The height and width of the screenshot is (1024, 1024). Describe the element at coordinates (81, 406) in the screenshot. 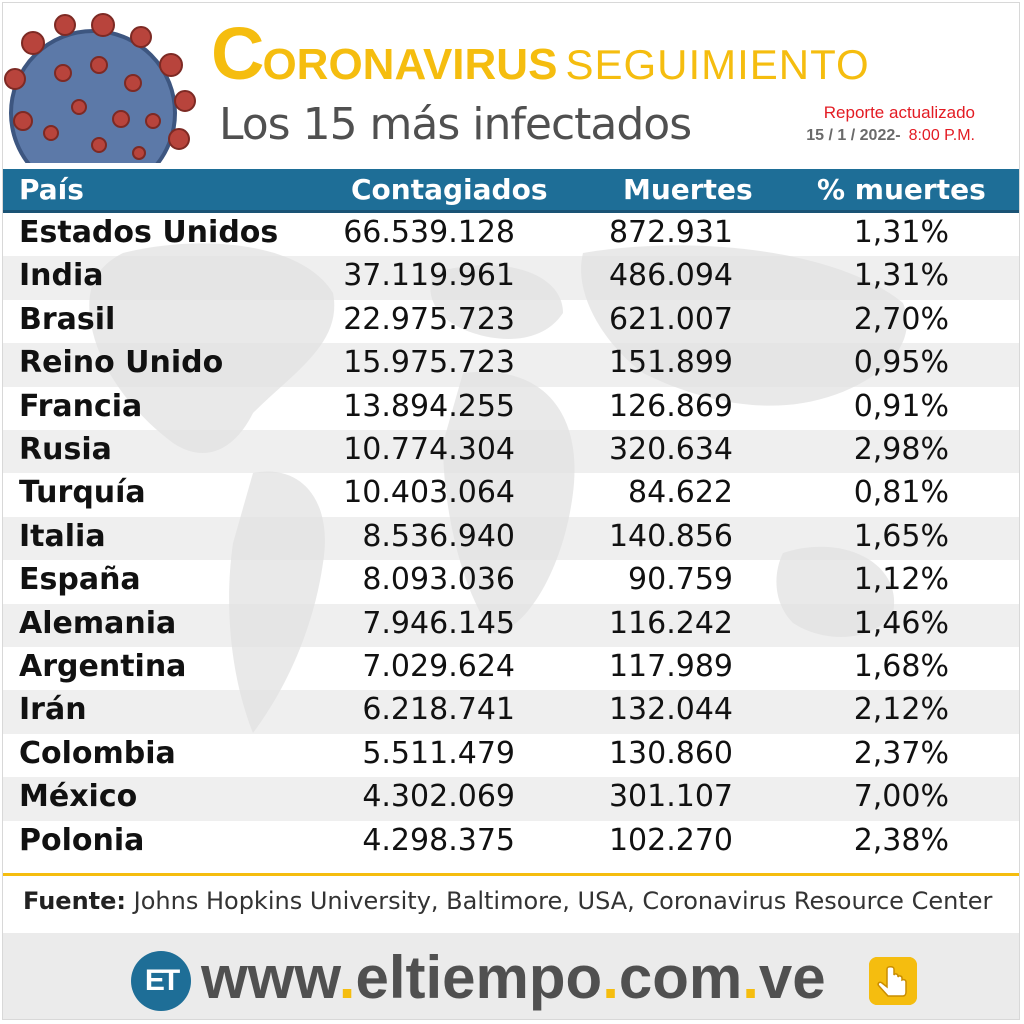

I see `country-cell: Francia` at that location.